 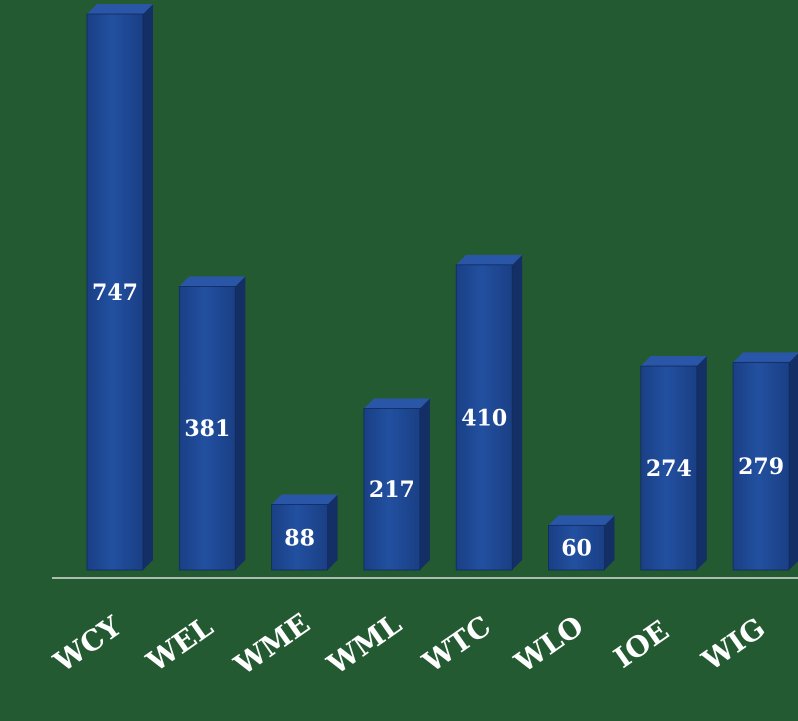 I want to click on data-label: 410, so click(x=484, y=418).